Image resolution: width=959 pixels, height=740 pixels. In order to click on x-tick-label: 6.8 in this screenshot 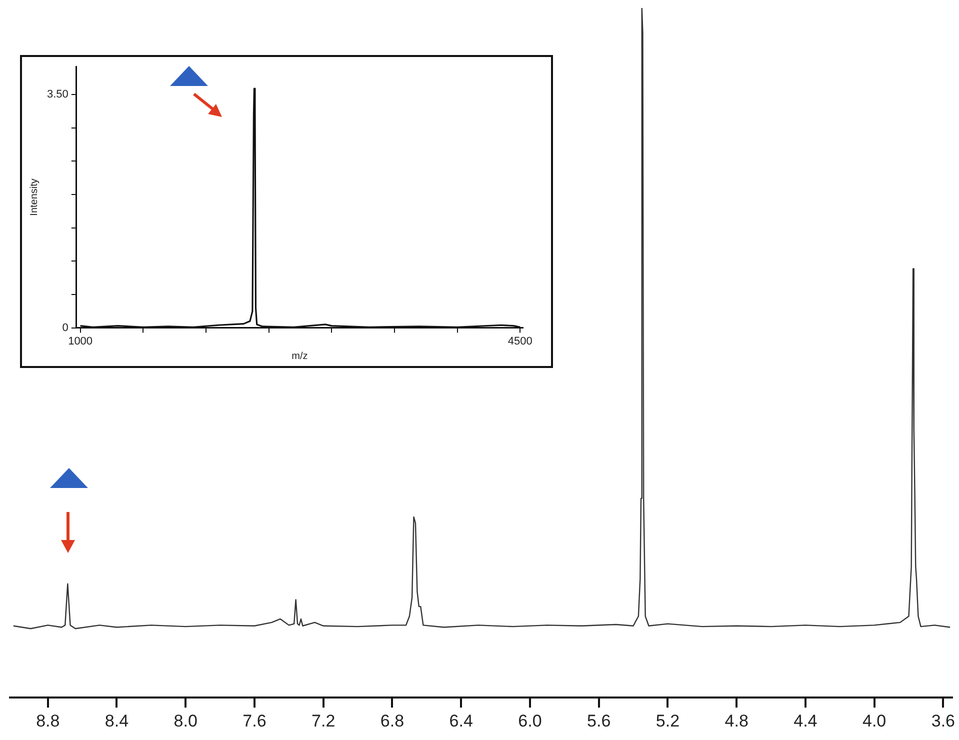, I will do `click(392, 720)`.